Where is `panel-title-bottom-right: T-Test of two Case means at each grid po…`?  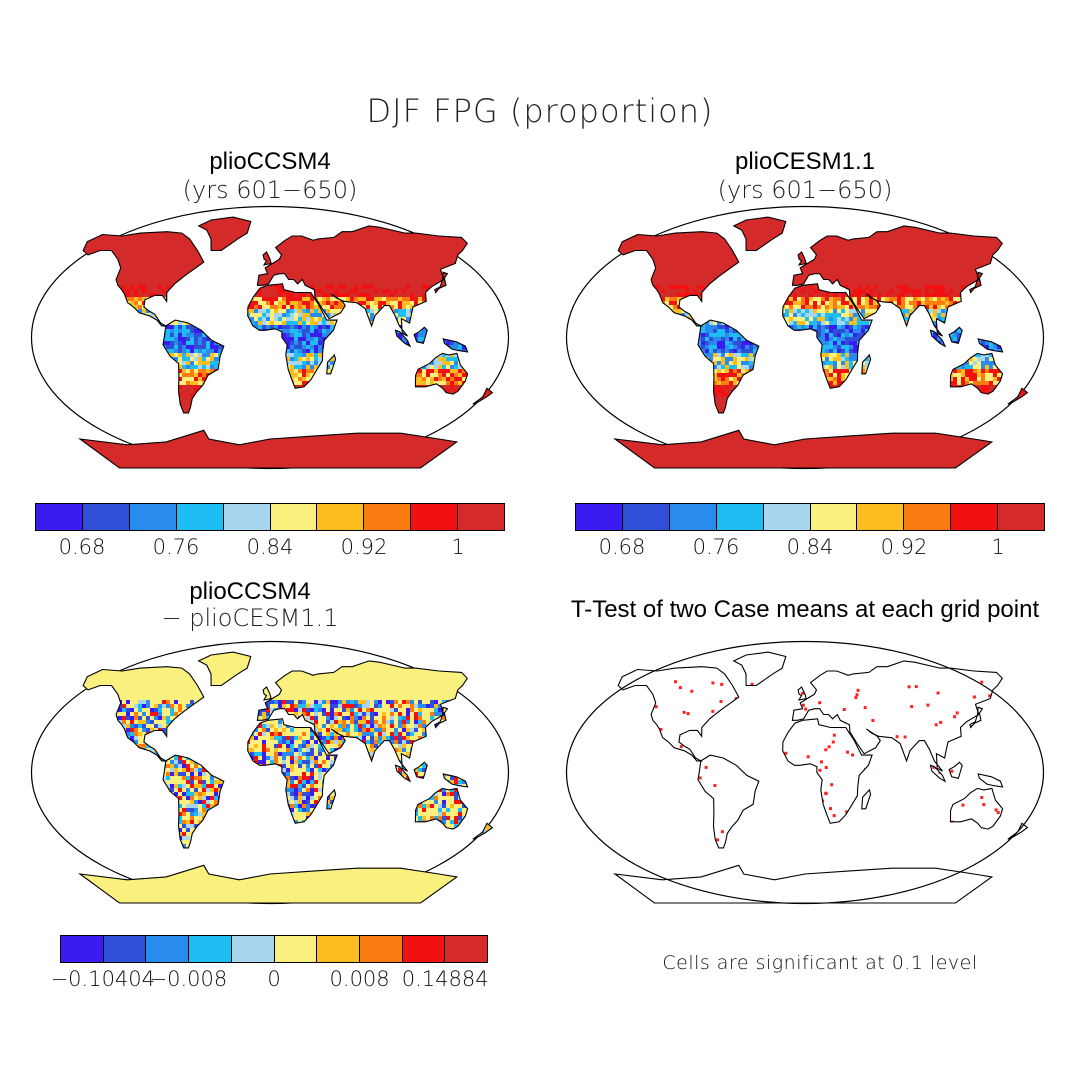
panel-title-bottom-right: T-Test of two Case means at each grid po… is located at coordinates (805, 610).